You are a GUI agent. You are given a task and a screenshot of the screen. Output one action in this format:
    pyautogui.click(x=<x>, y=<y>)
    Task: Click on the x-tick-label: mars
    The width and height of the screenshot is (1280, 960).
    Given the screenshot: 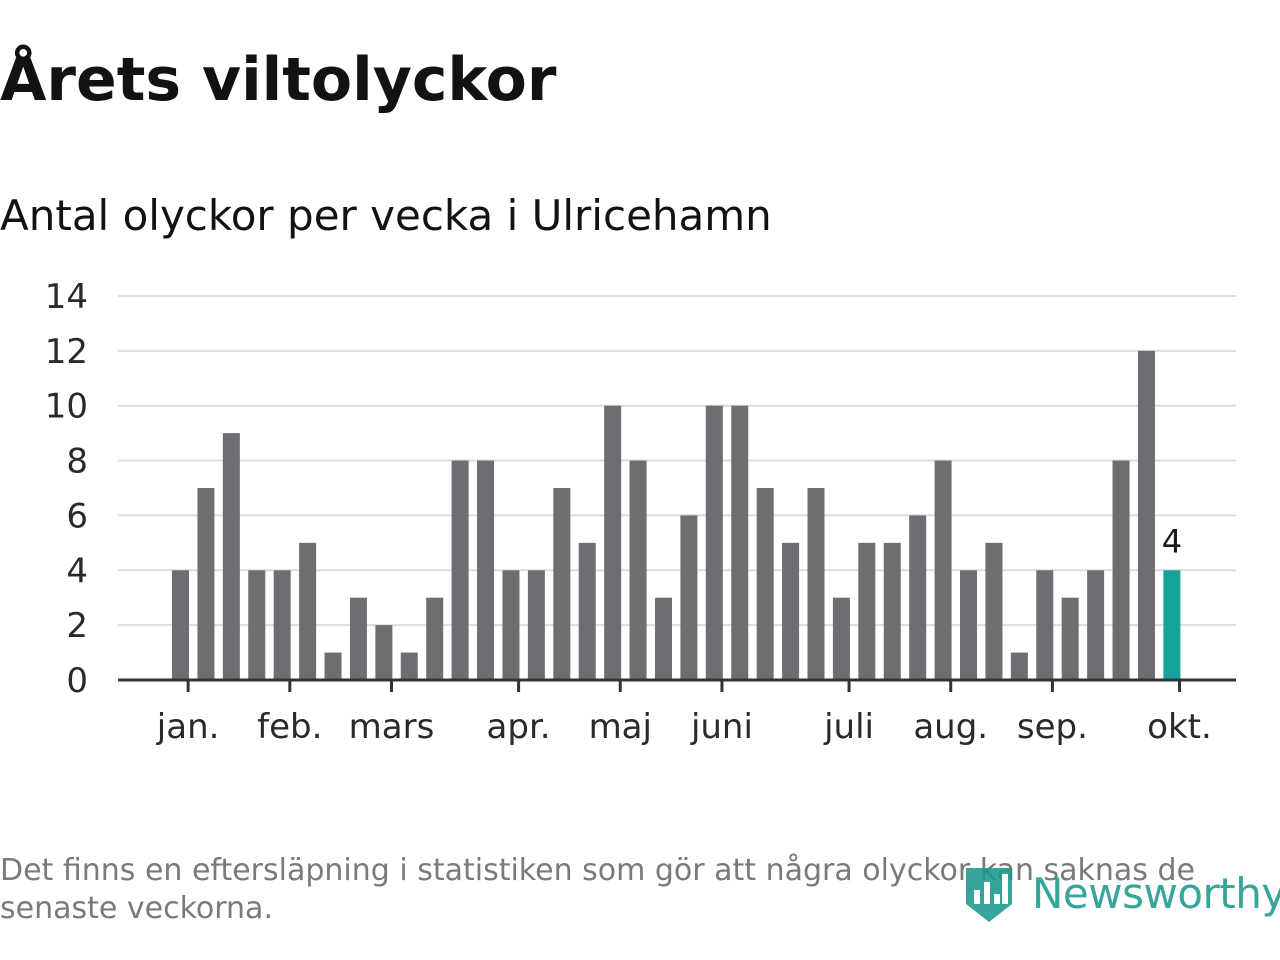 What is the action you would take?
    pyautogui.click(x=392, y=727)
    